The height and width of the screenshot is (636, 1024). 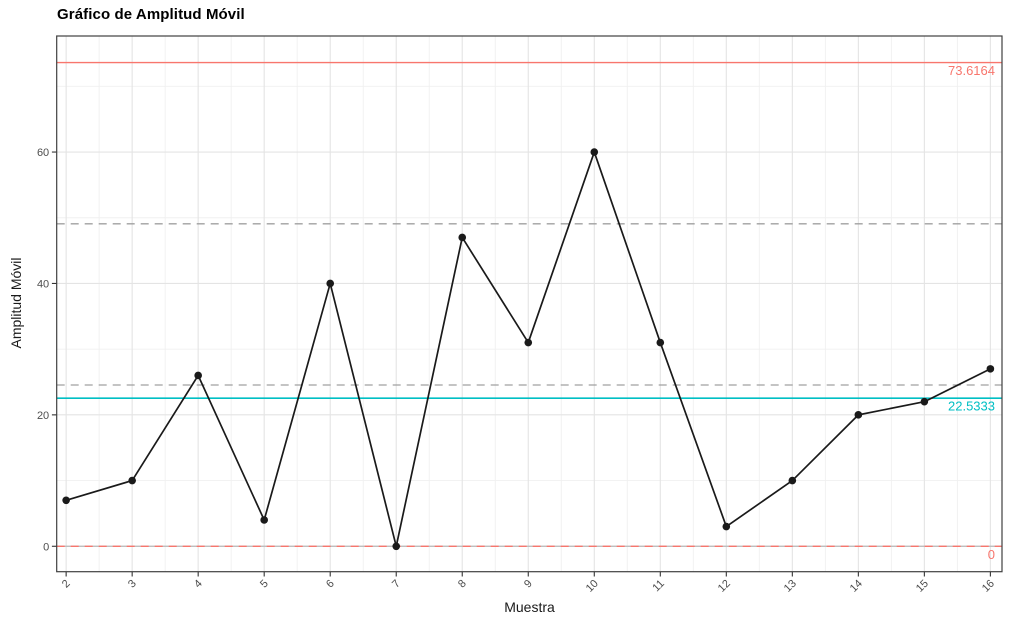 What do you see at coordinates (971, 406) in the screenshot?
I see `ref-label-cl: 22.5333` at bounding box center [971, 406].